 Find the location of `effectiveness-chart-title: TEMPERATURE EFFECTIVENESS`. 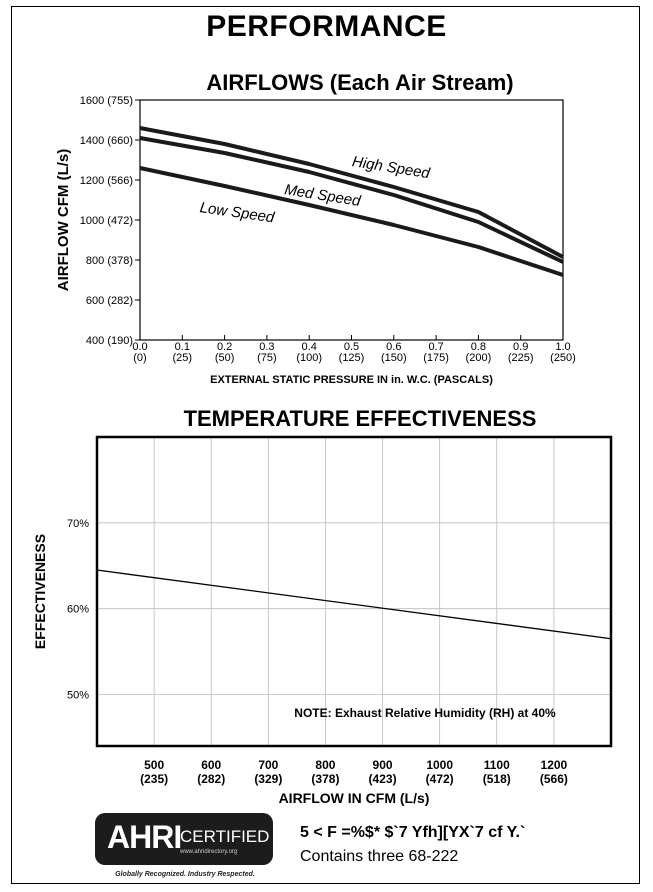

effectiveness-chart-title: TEMPERATURE EFFECTIVENESS is located at coordinates (360, 418).